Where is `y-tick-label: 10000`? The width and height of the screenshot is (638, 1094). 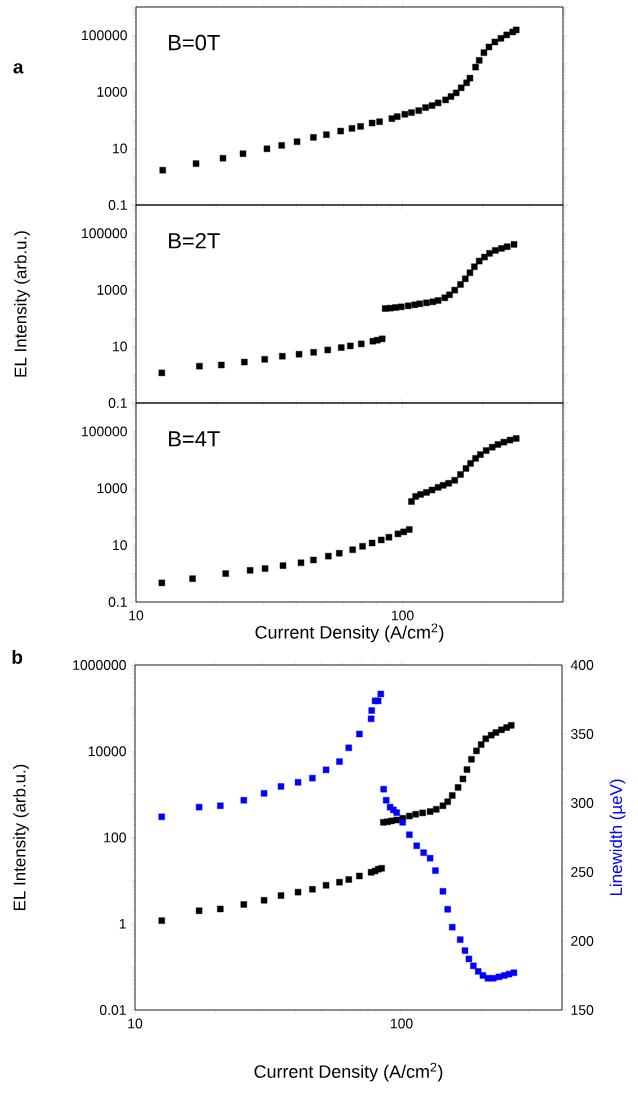 y-tick-label: 10000 is located at coordinates (107, 751).